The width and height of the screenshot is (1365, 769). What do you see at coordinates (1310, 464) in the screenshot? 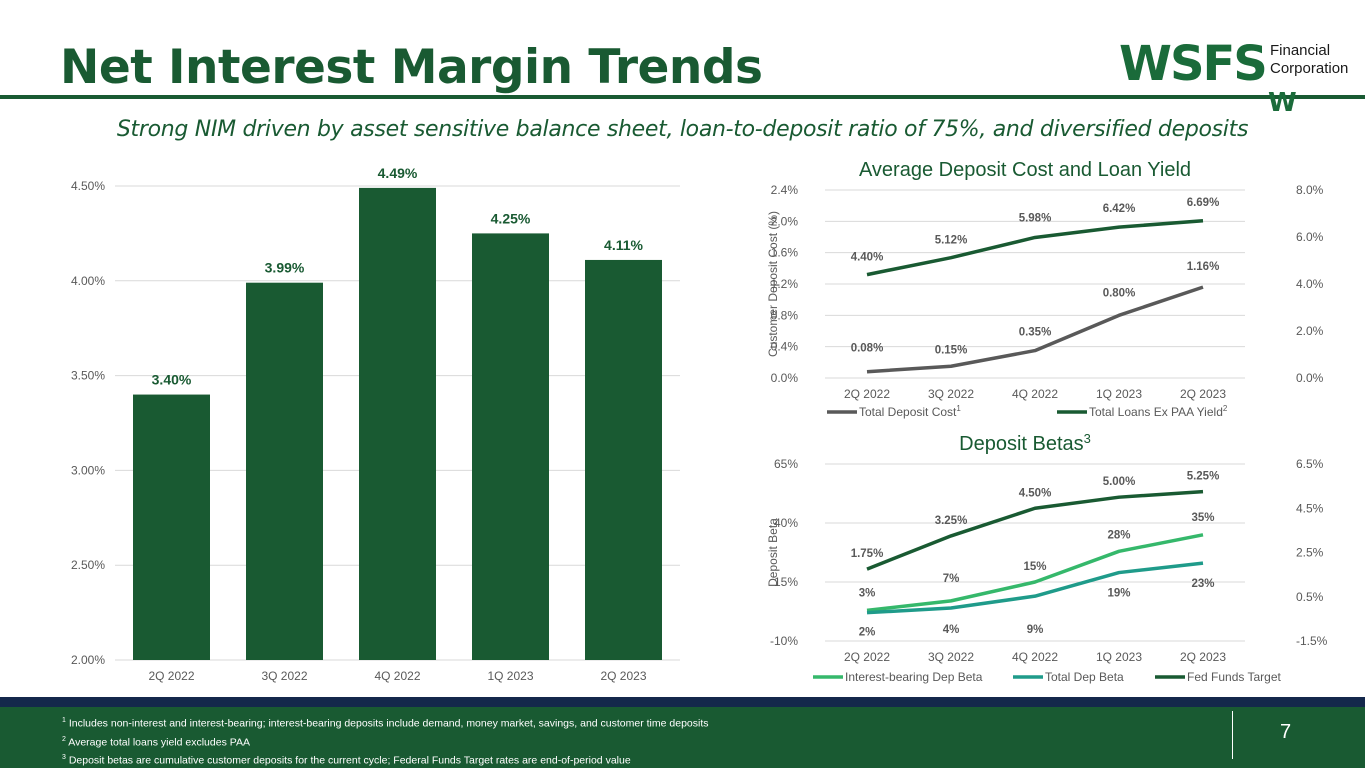
I see `y2-tick-label: 6.5%` at bounding box center [1310, 464].